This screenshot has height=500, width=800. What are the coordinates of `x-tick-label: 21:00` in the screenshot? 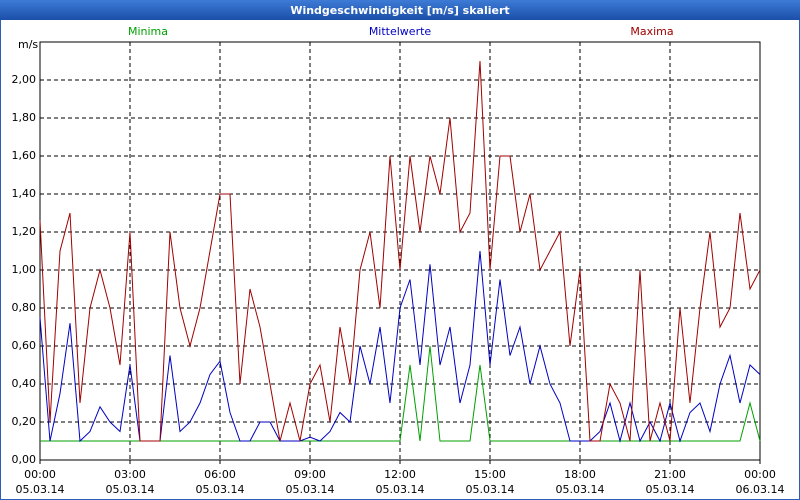 It's located at (670, 474).